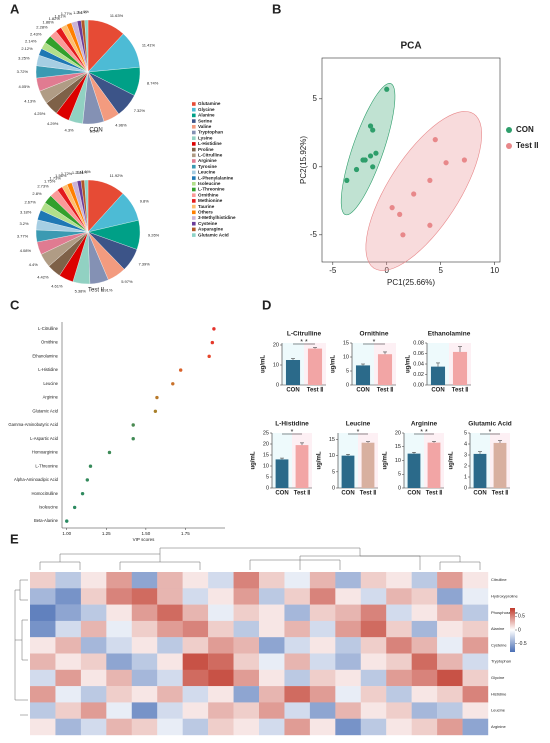  I want to click on legend-label: Proline, so click(206, 149).